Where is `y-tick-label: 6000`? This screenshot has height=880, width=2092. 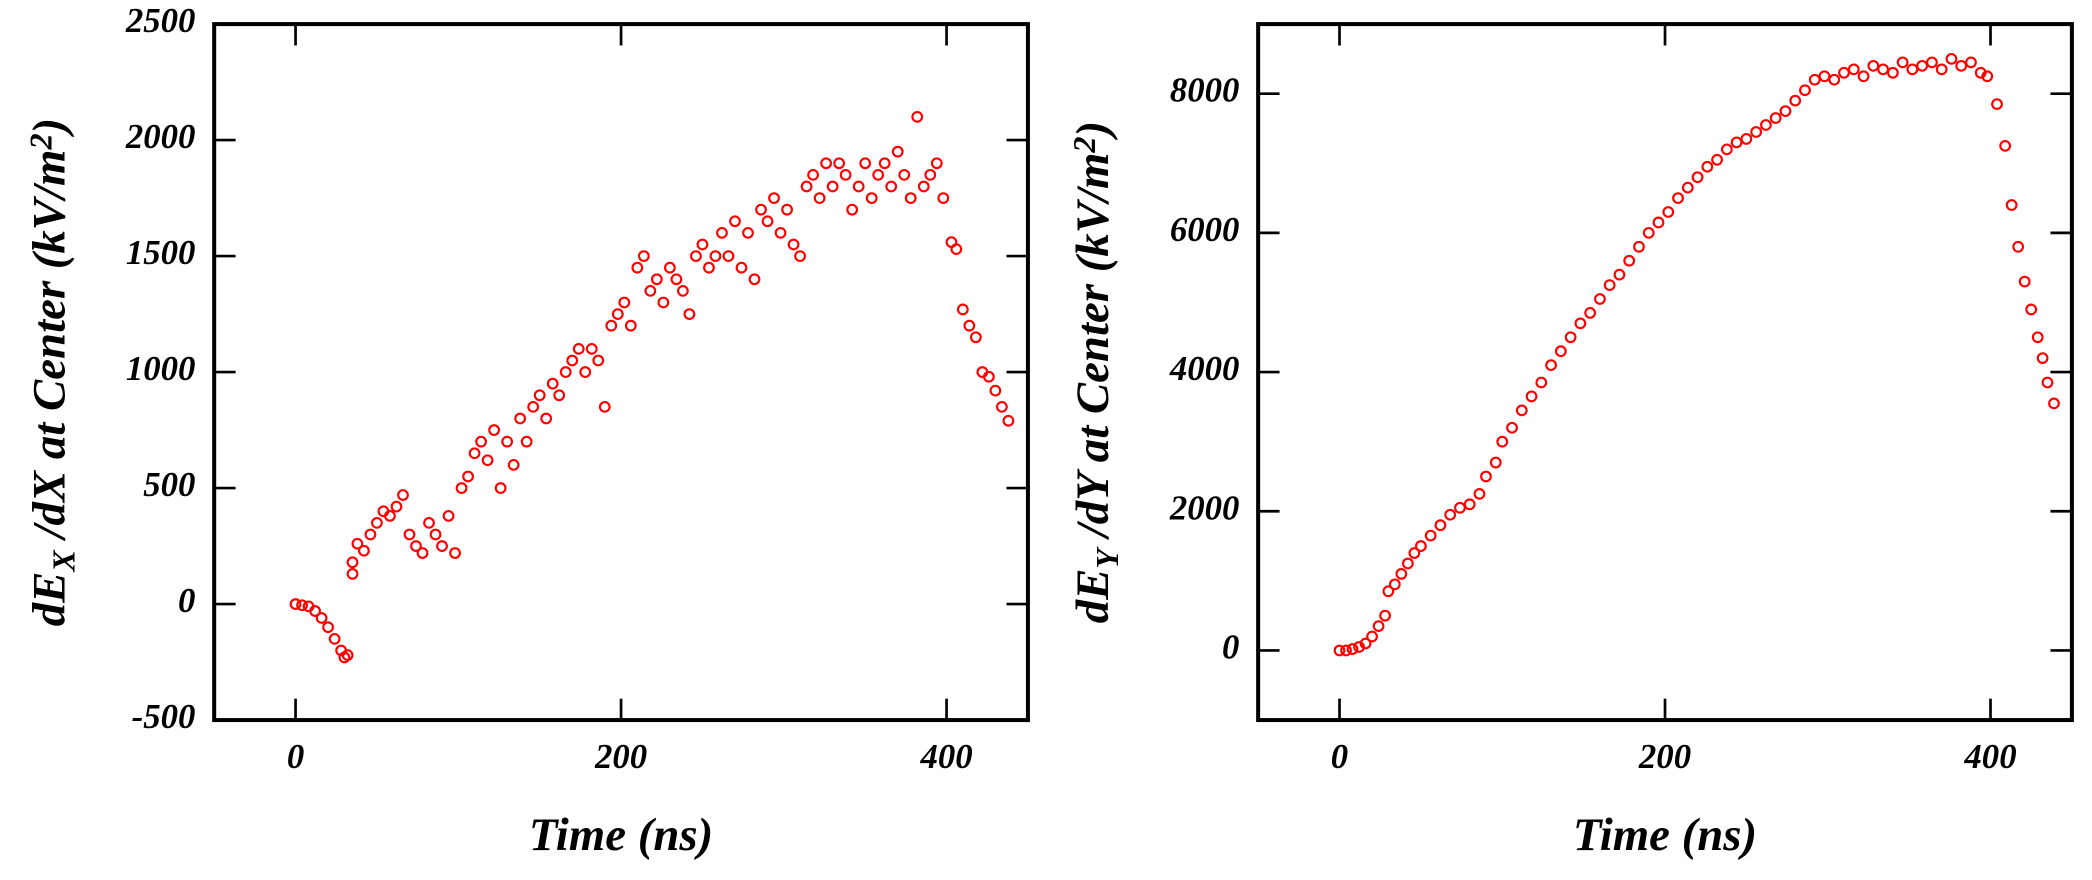
y-tick-label: 6000 is located at coordinates (1205, 229).